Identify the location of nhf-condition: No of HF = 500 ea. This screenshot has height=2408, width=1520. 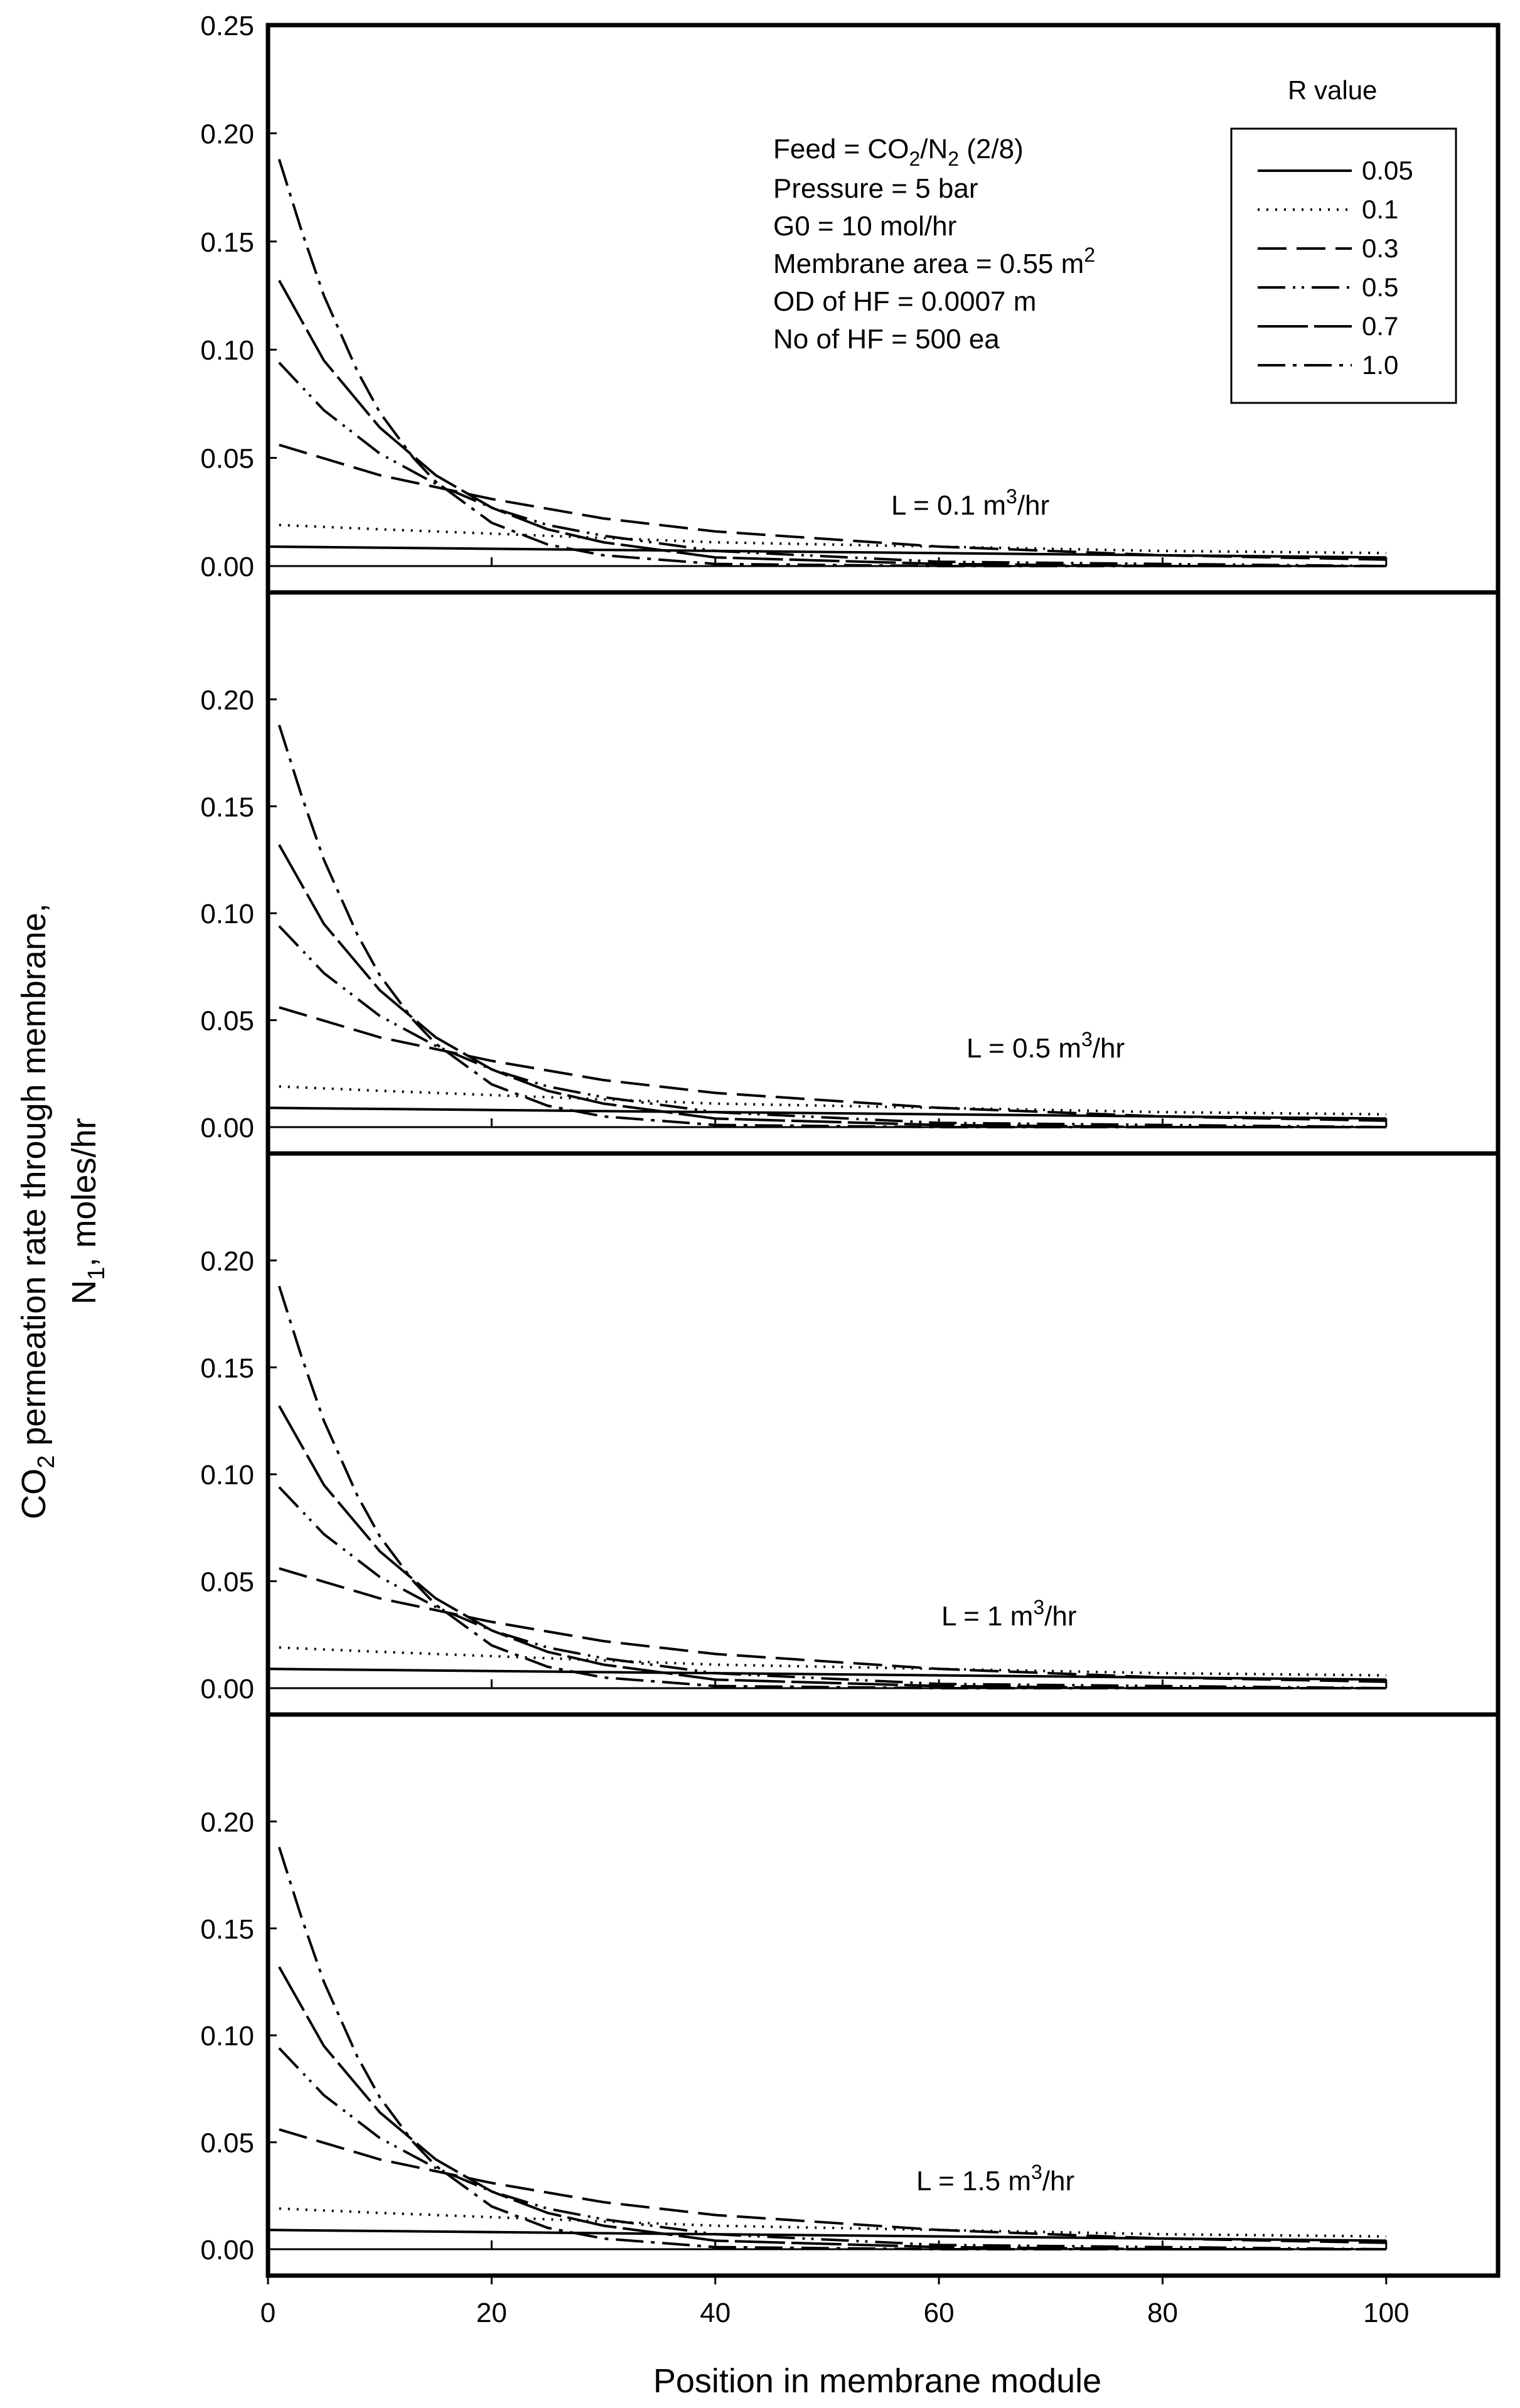
(886, 339).